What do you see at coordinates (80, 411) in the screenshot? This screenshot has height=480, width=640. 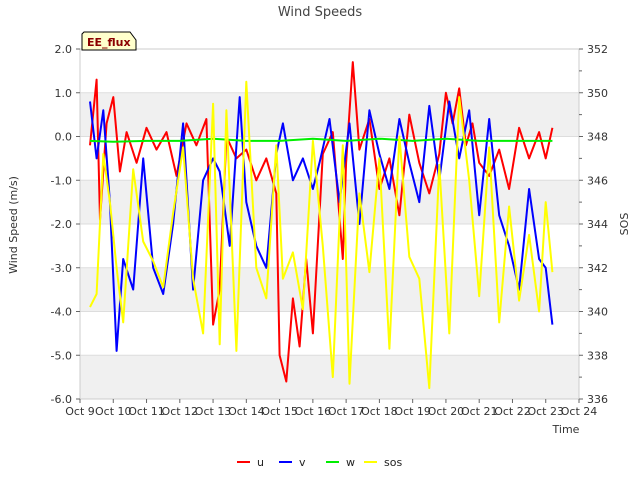 I see `x-tick-label: Oct 9` at bounding box center [80, 411].